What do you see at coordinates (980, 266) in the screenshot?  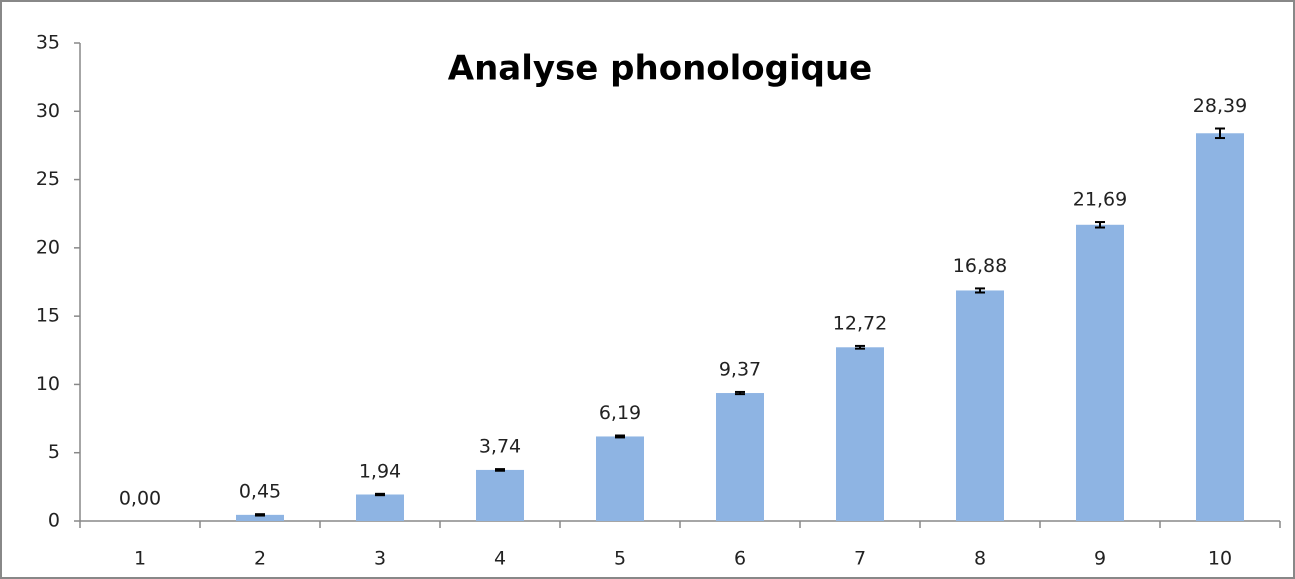 I see `value-label: 16,88` at bounding box center [980, 266].